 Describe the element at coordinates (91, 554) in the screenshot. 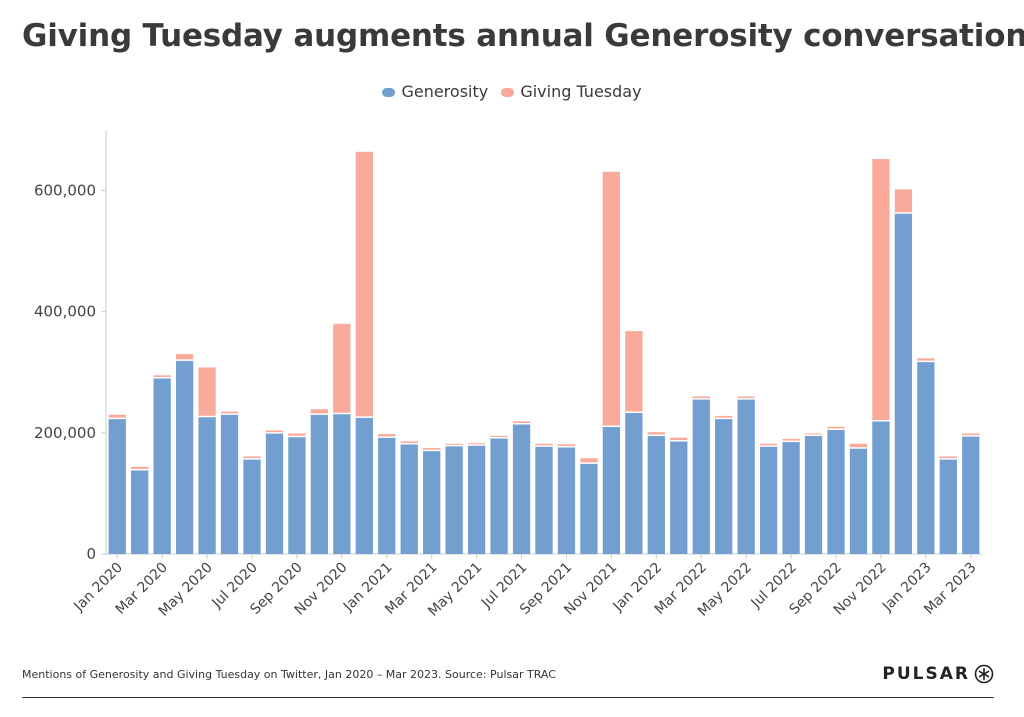

I see `y-tick-label: 0` at that location.